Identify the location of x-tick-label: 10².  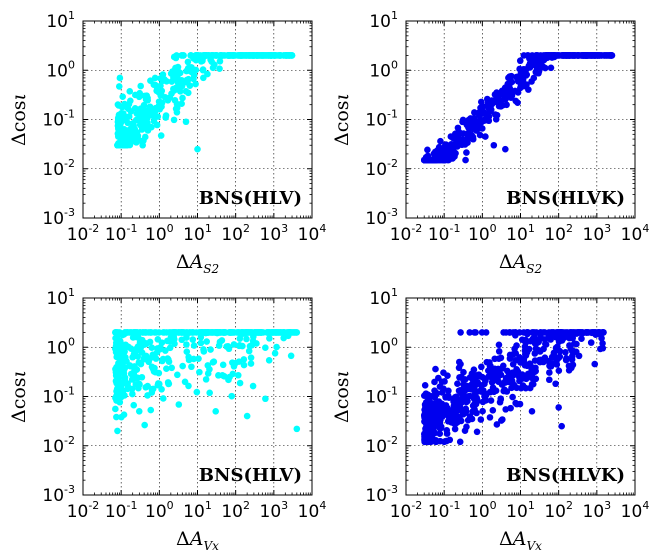
(558, 510).